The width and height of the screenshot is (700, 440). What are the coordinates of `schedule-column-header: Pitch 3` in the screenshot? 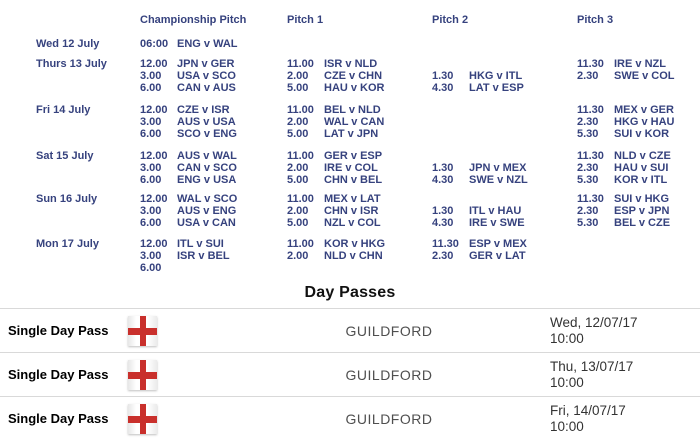 It's located at (595, 20).